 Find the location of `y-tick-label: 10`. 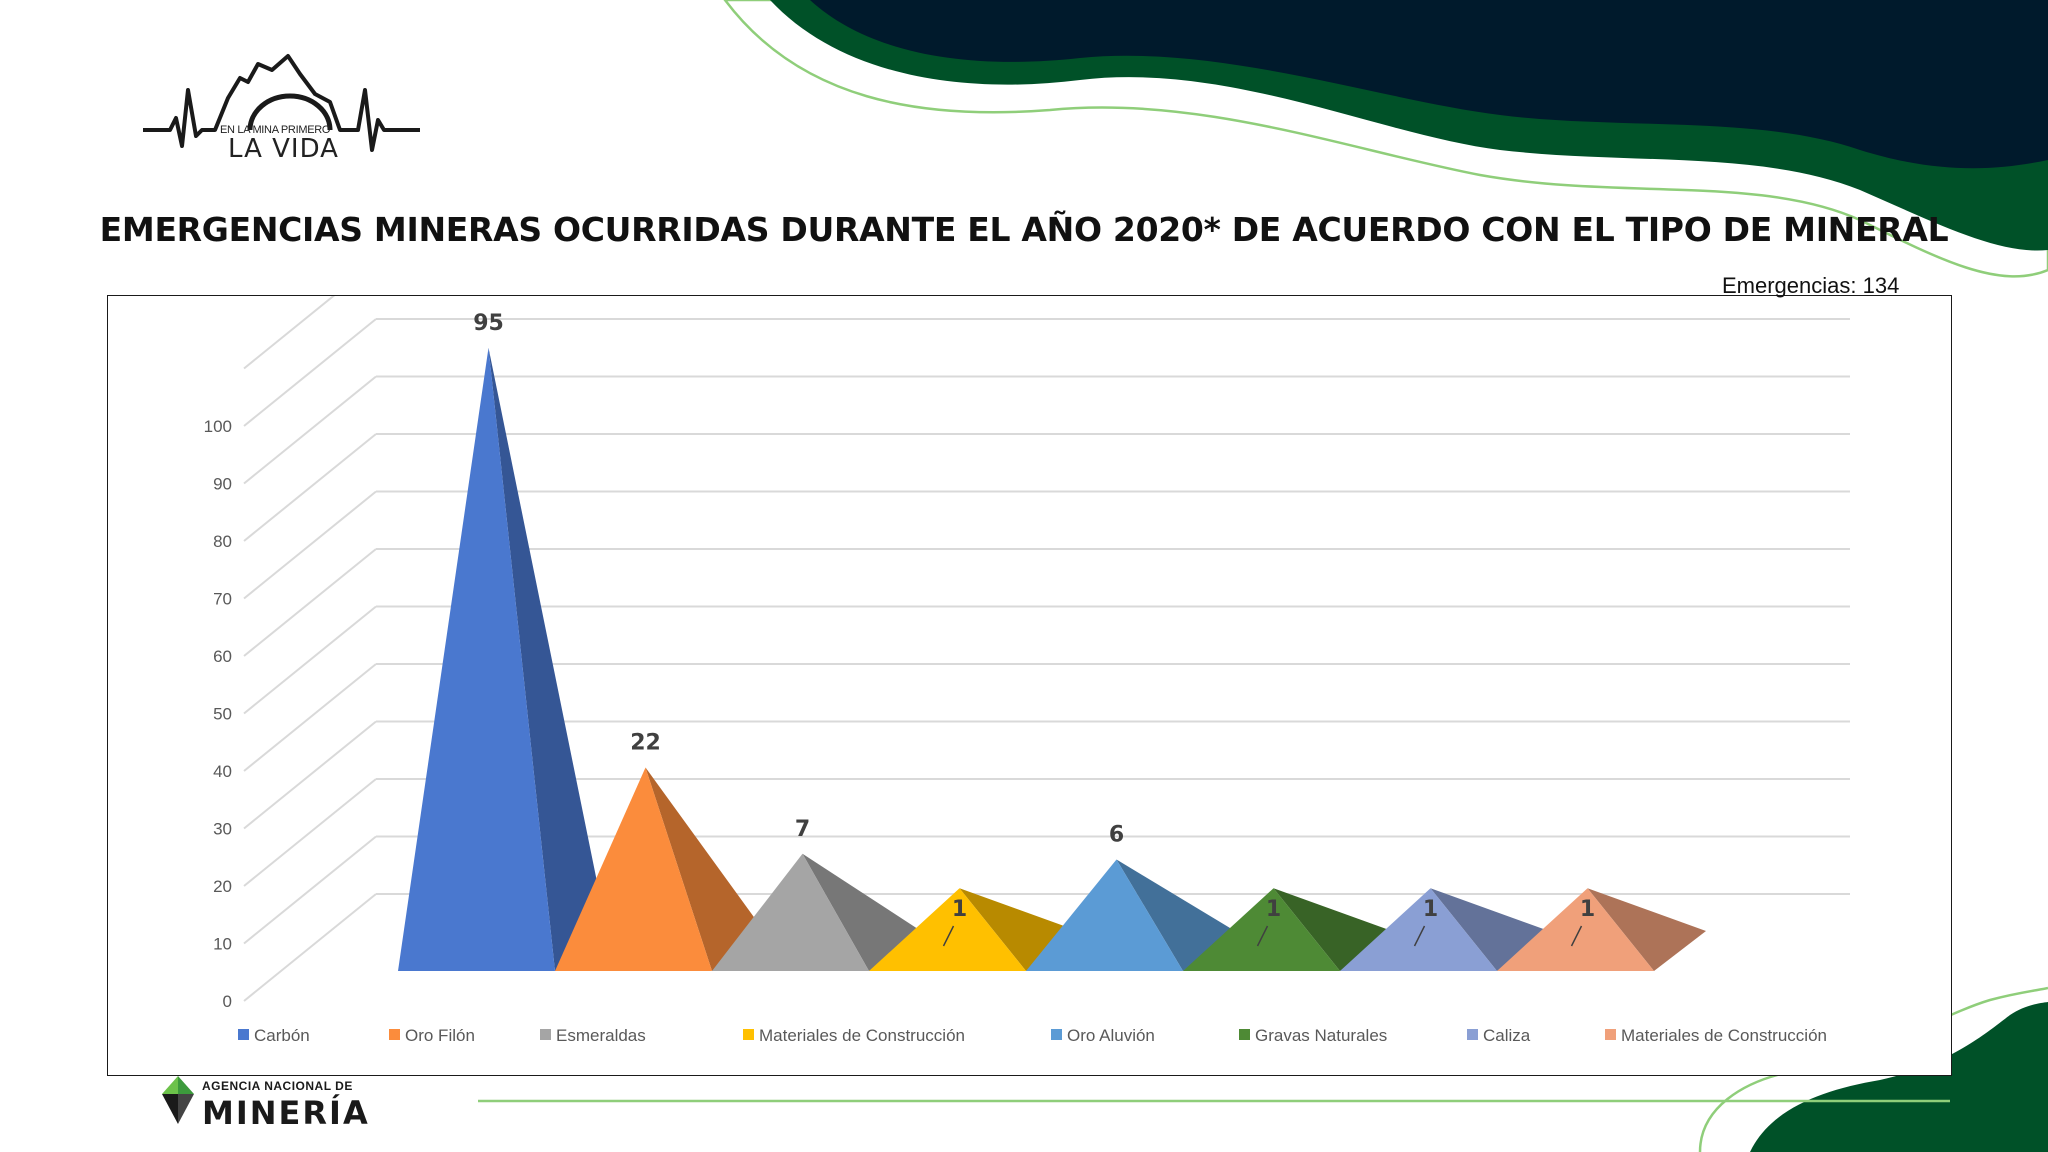

y-tick-label: 10 is located at coordinates (222, 944).